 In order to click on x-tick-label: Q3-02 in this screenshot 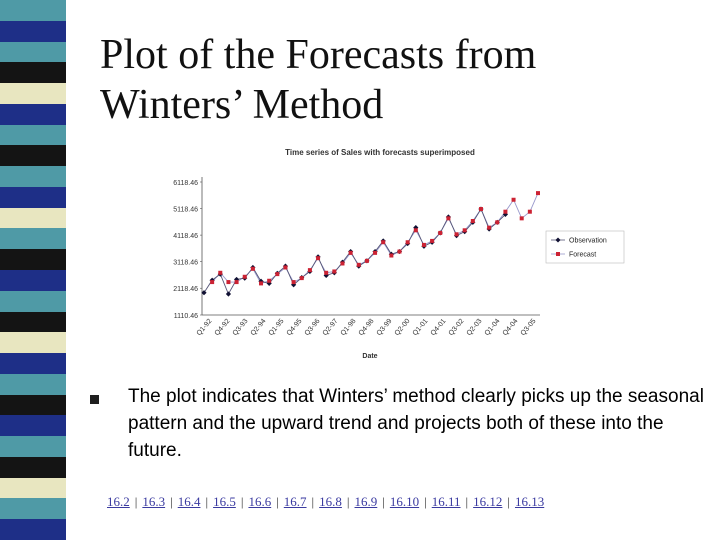, I will do `click(457, 327)`.